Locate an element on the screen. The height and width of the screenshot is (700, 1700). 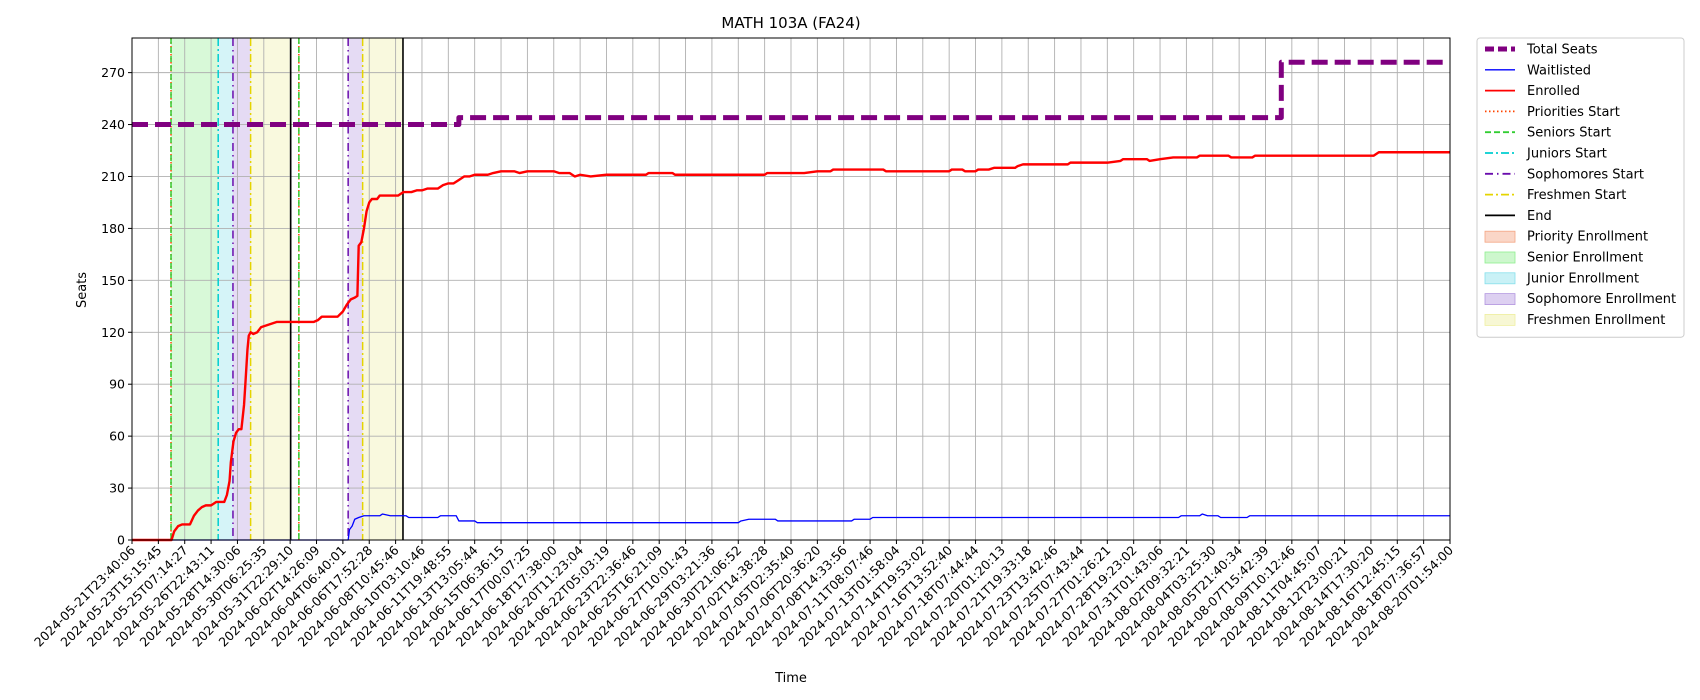
legend-label-10: Senior Enrollment is located at coordinates (1585, 258).